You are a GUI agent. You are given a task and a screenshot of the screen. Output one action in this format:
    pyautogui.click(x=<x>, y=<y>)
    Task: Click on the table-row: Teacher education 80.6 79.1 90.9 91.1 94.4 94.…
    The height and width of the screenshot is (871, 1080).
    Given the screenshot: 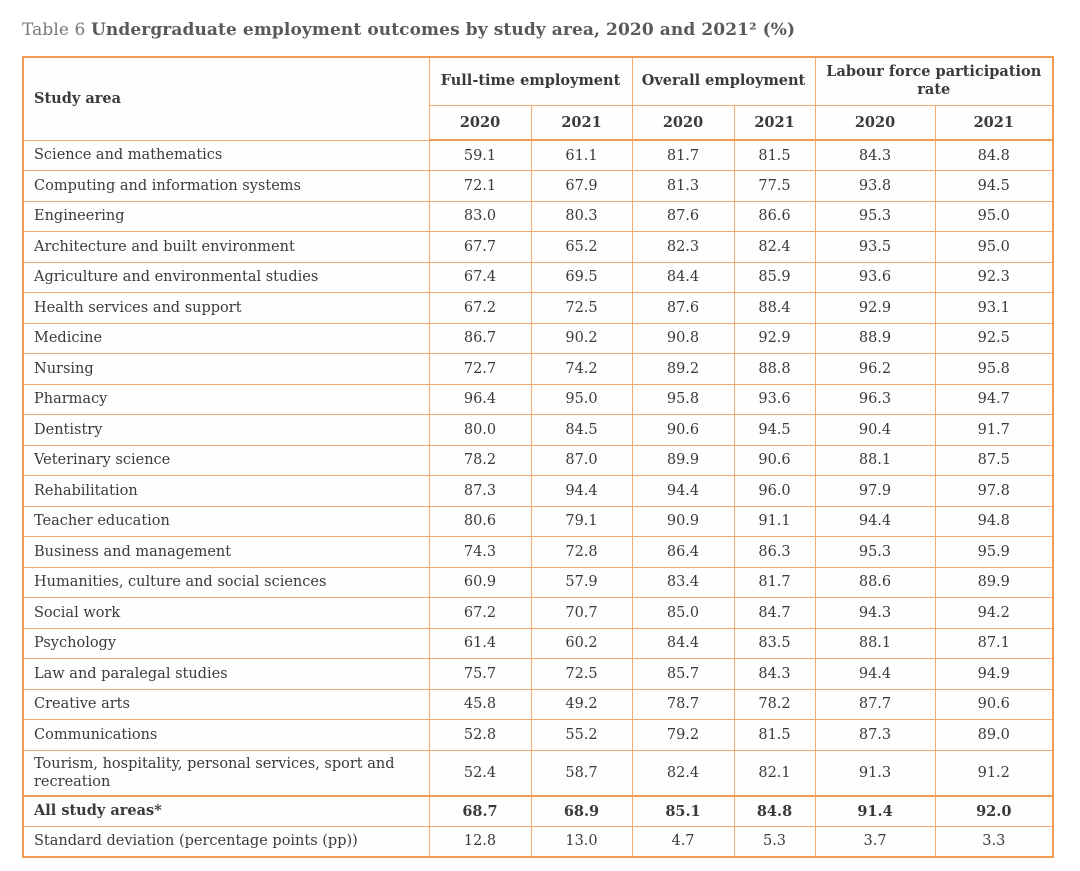 What is the action you would take?
    pyautogui.click(x=538, y=521)
    